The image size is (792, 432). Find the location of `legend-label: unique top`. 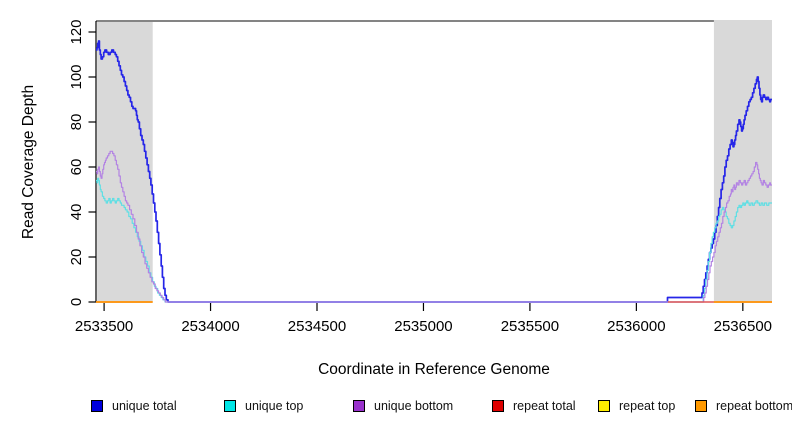

legend-label: unique top is located at coordinates (274, 406).